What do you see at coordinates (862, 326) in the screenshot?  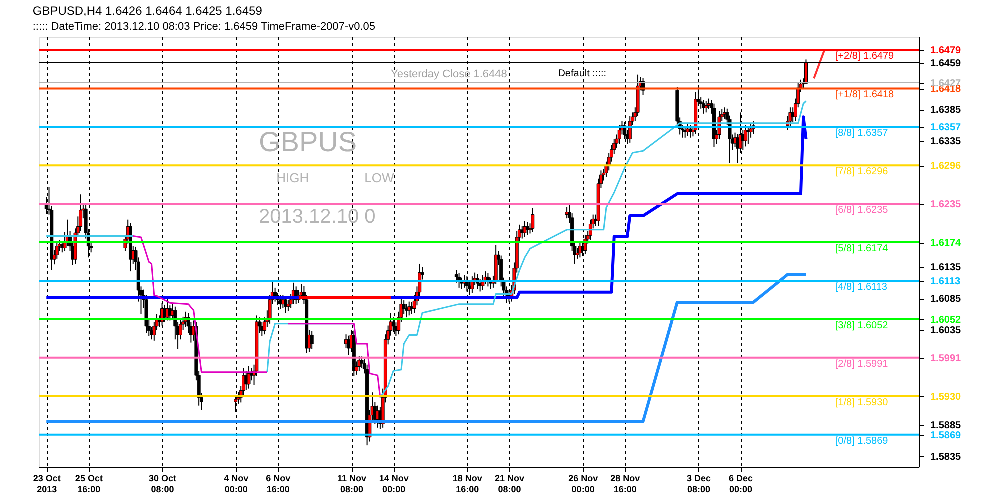 I see `ref-line-label: [3/8] 1.6052` at bounding box center [862, 326].